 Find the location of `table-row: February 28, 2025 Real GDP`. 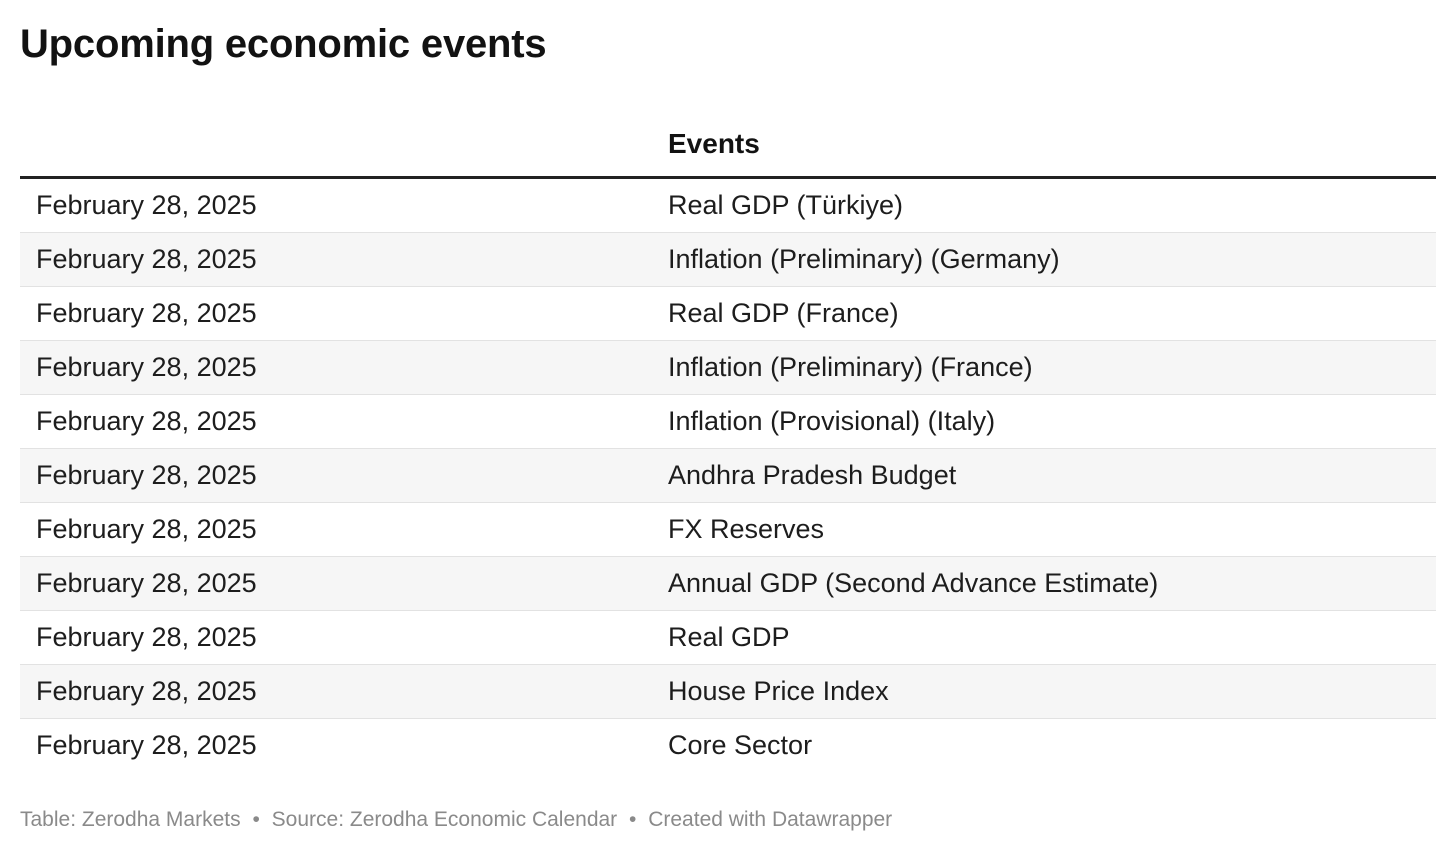

table-row: February 28, 2025 Real GDP is located at coordinates (728, 637).